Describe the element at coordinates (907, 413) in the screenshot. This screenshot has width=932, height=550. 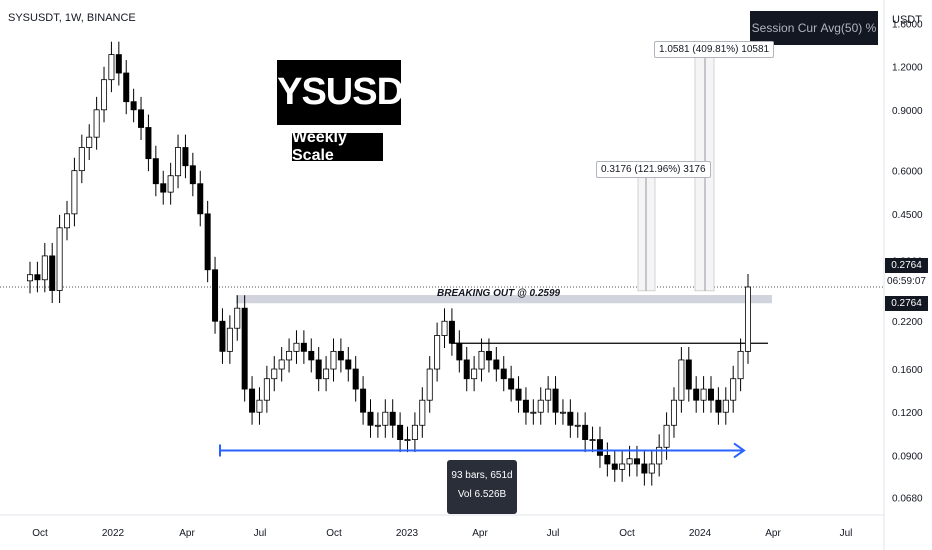
I see `y-tick-label: 0.1200` at that location.